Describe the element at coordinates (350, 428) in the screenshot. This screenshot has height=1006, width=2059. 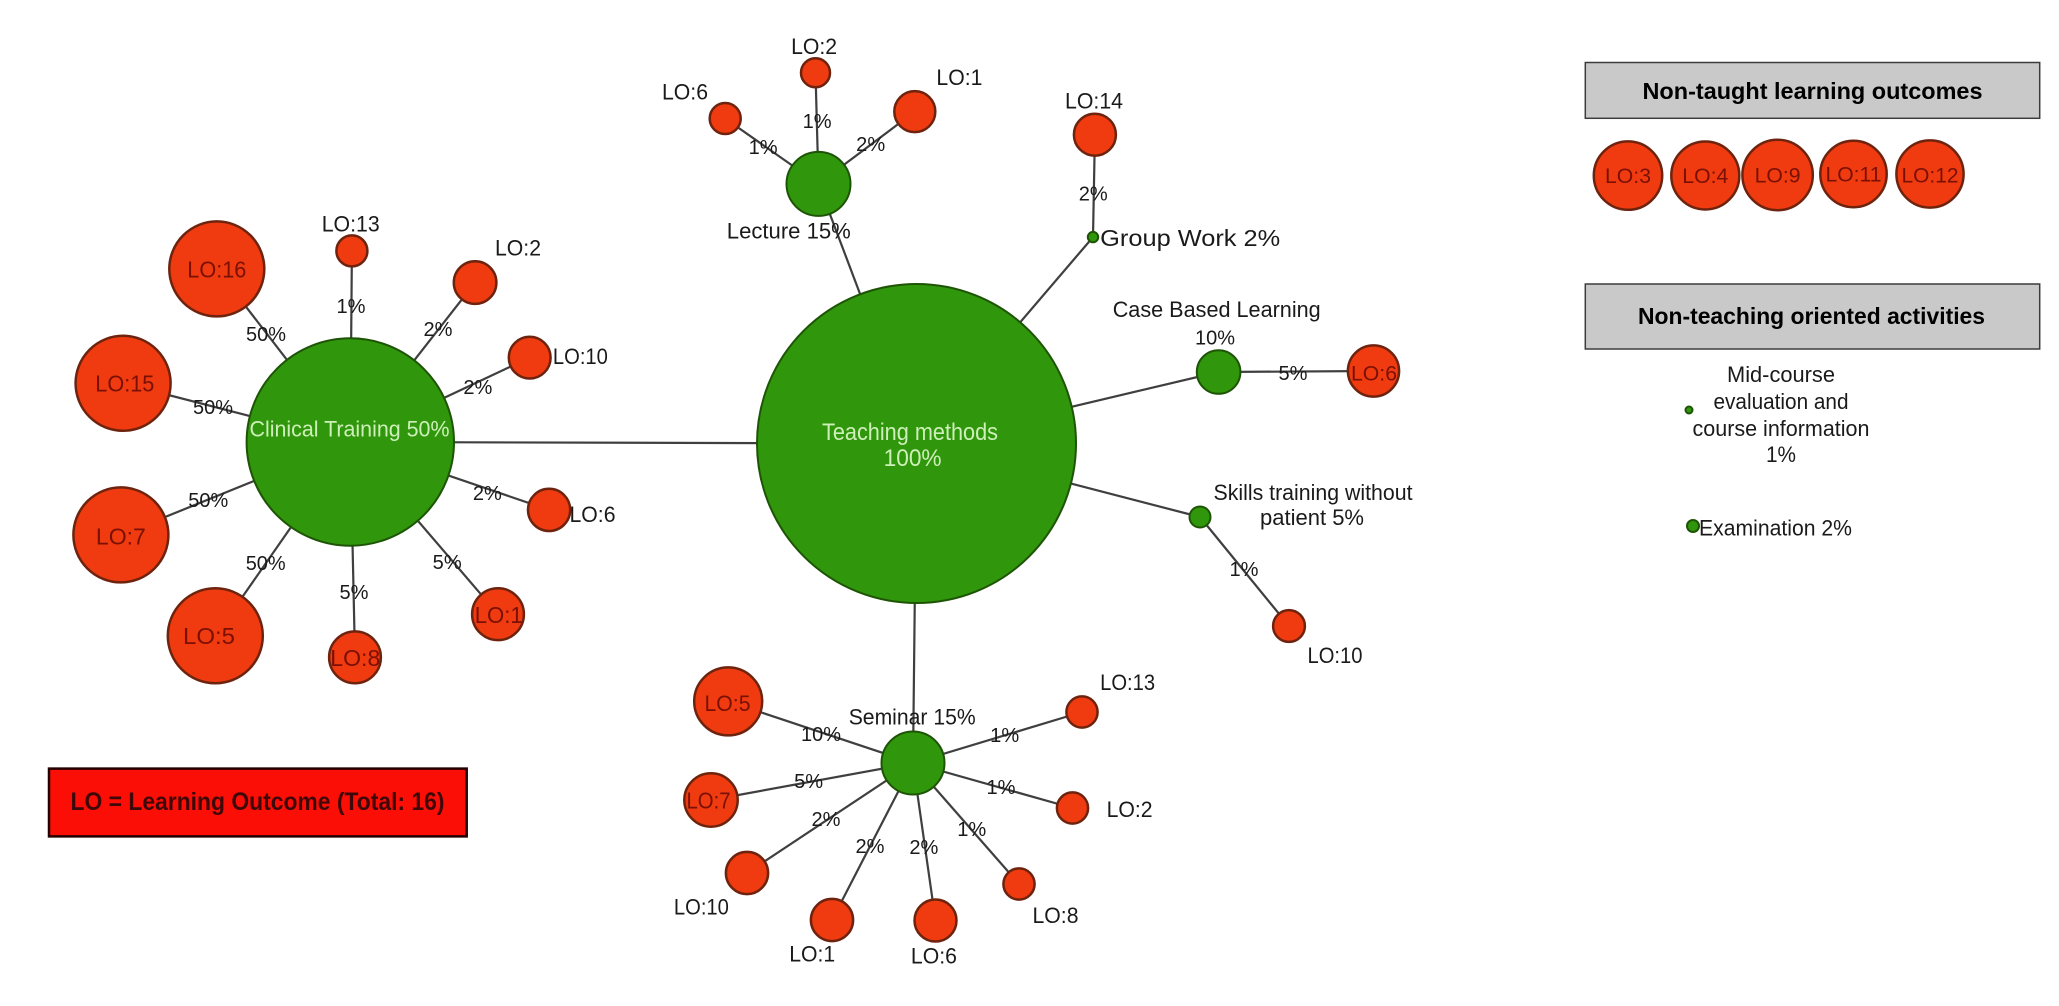
I see `svg-text: Clinical Training 50%` at that location.